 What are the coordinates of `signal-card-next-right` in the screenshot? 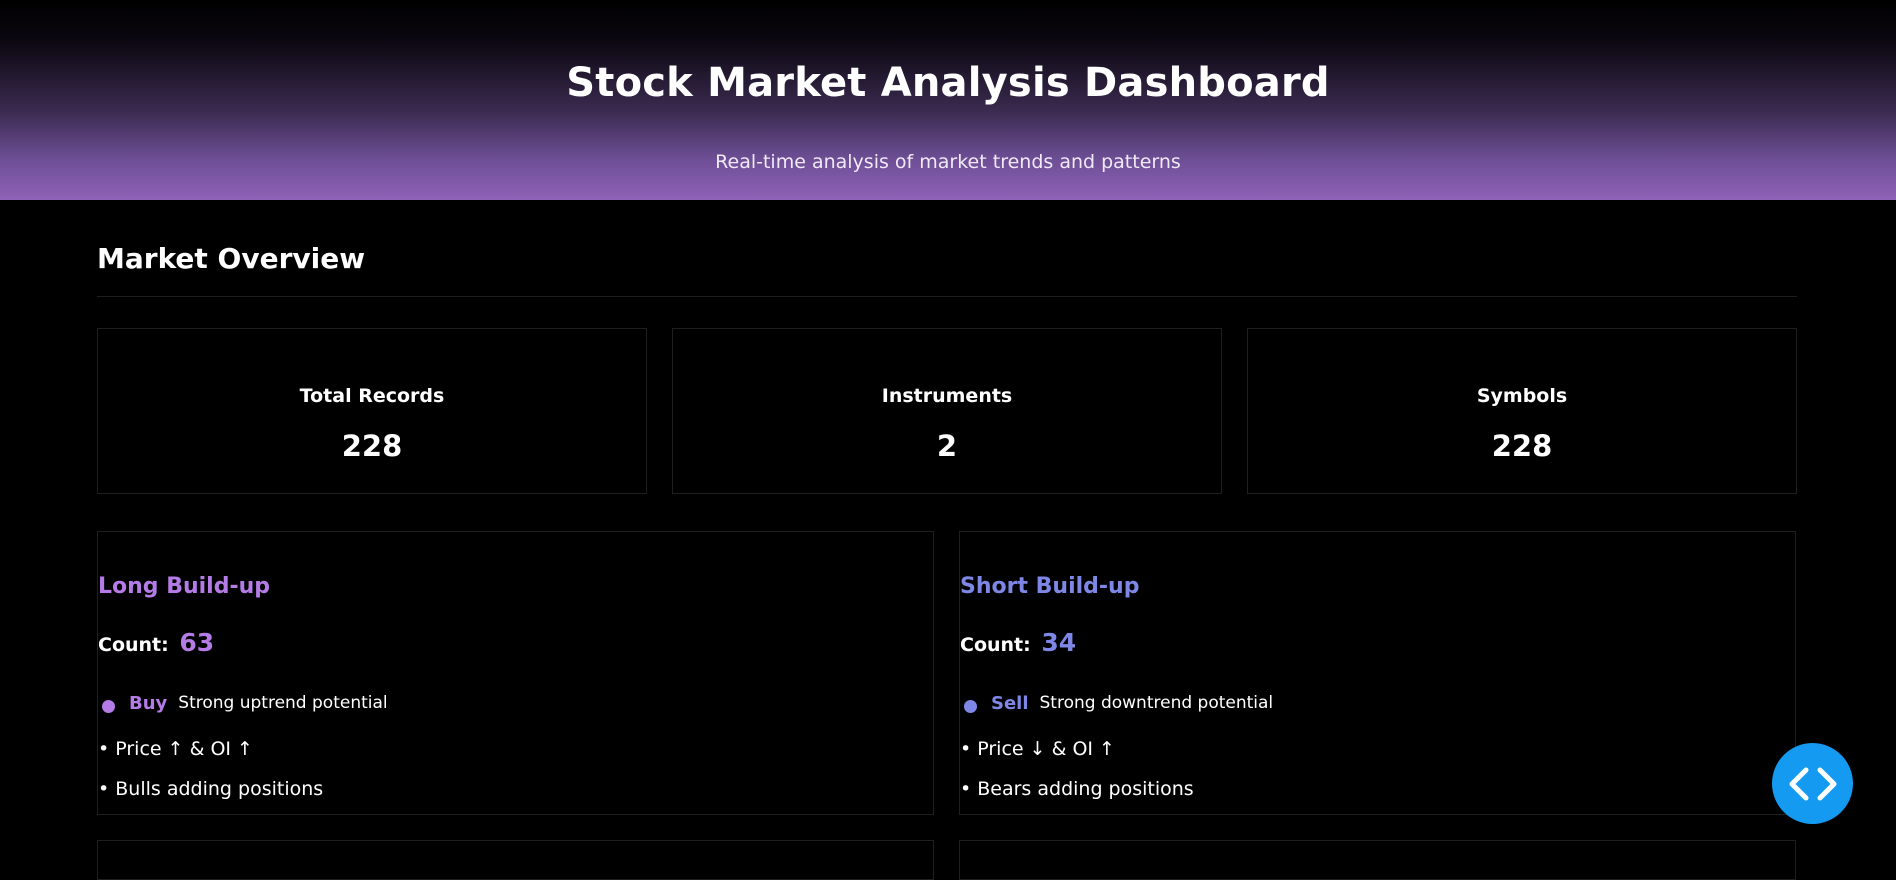 It's located at (1377, 860).